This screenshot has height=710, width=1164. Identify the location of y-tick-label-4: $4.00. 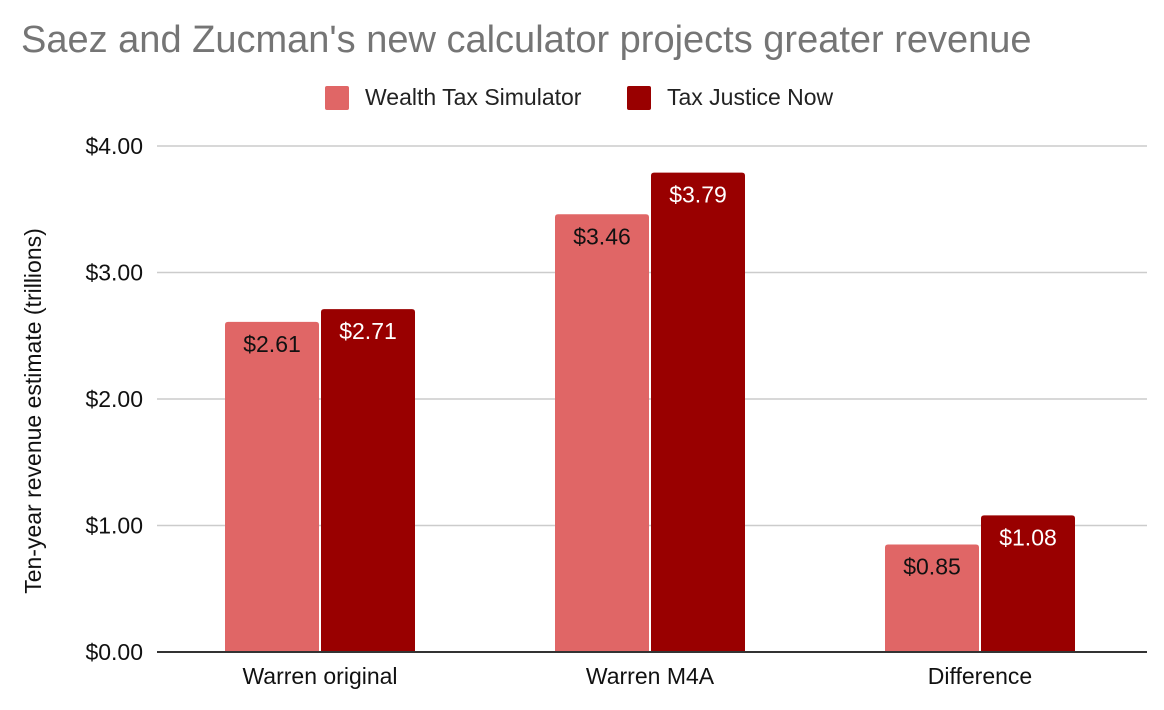
(114, 146).